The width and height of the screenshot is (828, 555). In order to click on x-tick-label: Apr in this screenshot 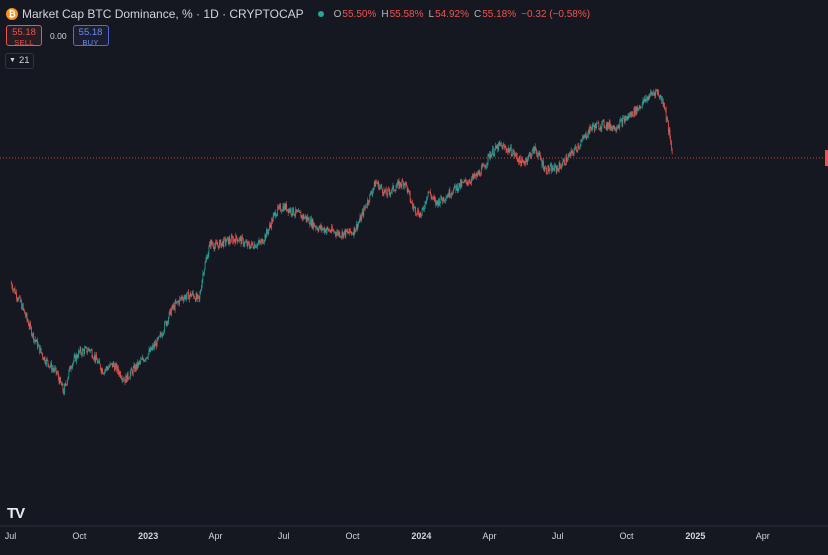, I will do `click(763, 536)`.